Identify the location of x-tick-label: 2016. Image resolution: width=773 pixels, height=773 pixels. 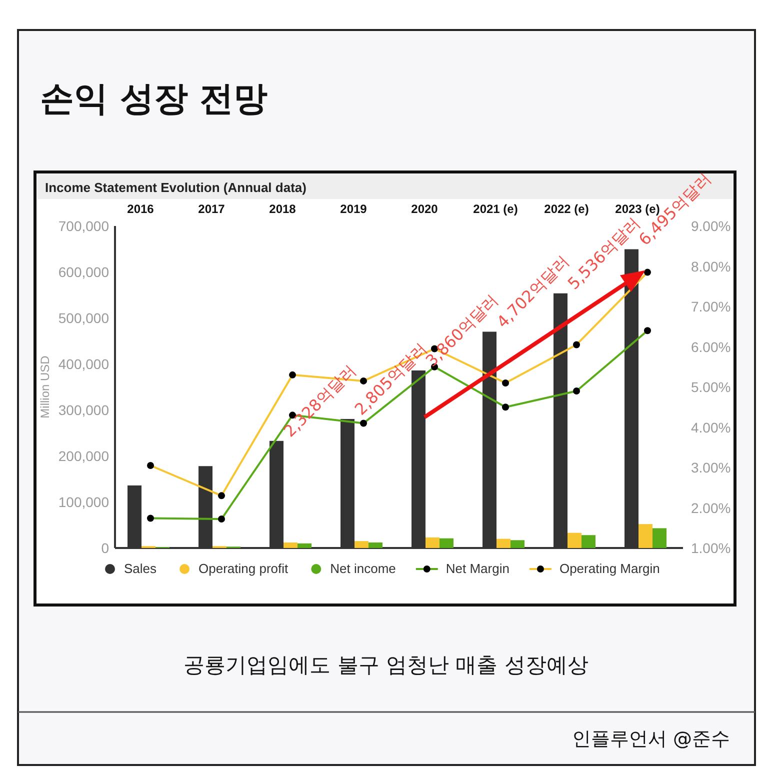
(140, 209).